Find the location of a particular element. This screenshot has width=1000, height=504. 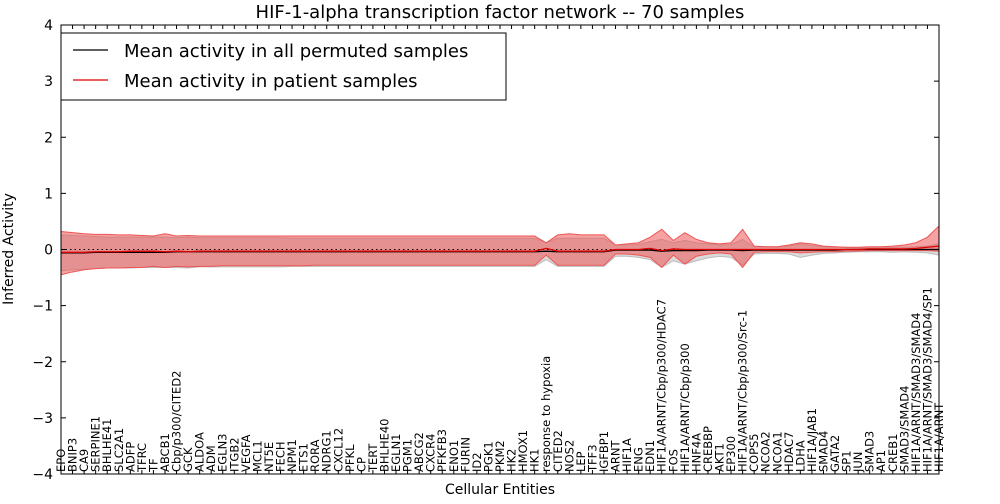

x-tick-label: LEP is located at coordinates (581, 461).